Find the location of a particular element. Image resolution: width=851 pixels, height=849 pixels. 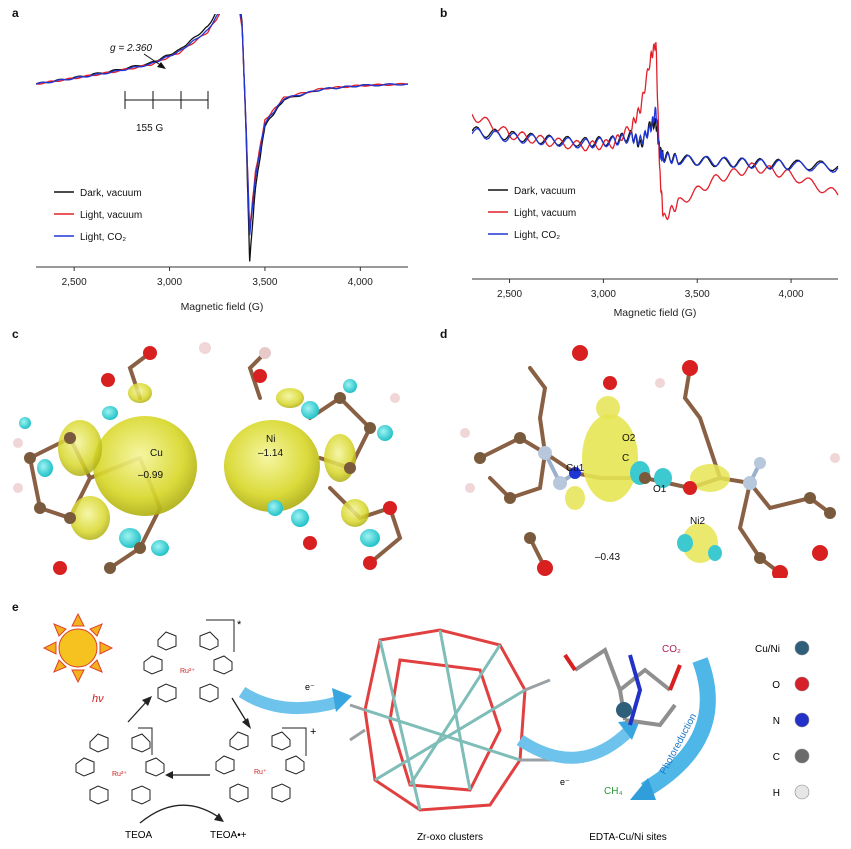

ru-excited-label: Ru²⁺ is located at coordinates (187, 671).